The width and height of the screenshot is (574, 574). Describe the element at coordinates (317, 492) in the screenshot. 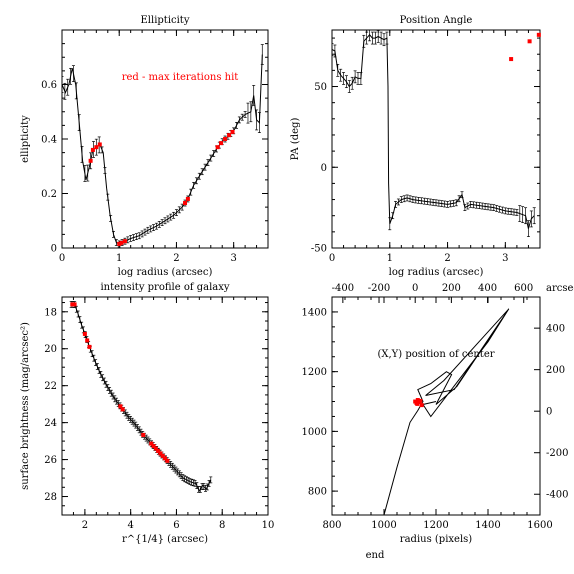

I see `y-tick-label: 800` at that location.